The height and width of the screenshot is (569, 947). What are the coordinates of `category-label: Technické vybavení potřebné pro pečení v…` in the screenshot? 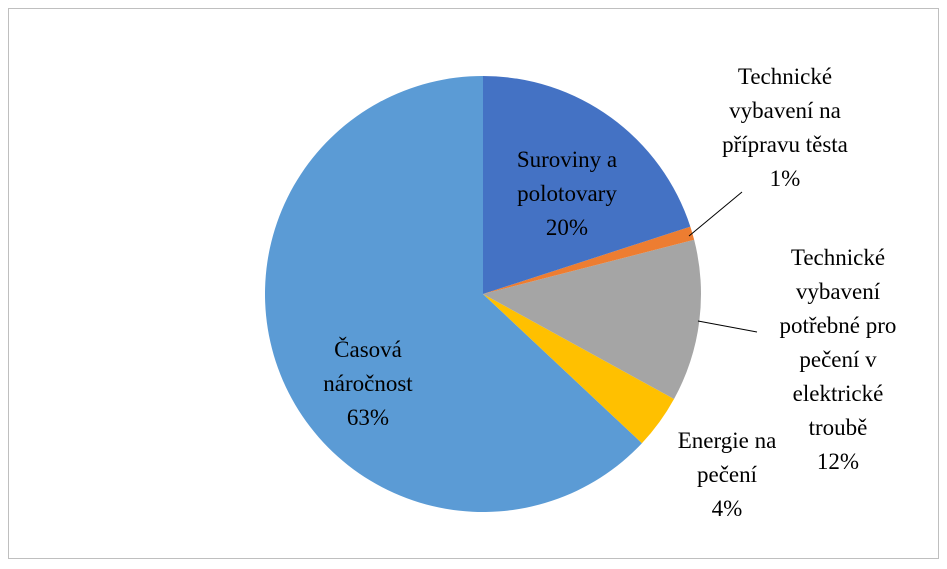 It's located at (838, 342).